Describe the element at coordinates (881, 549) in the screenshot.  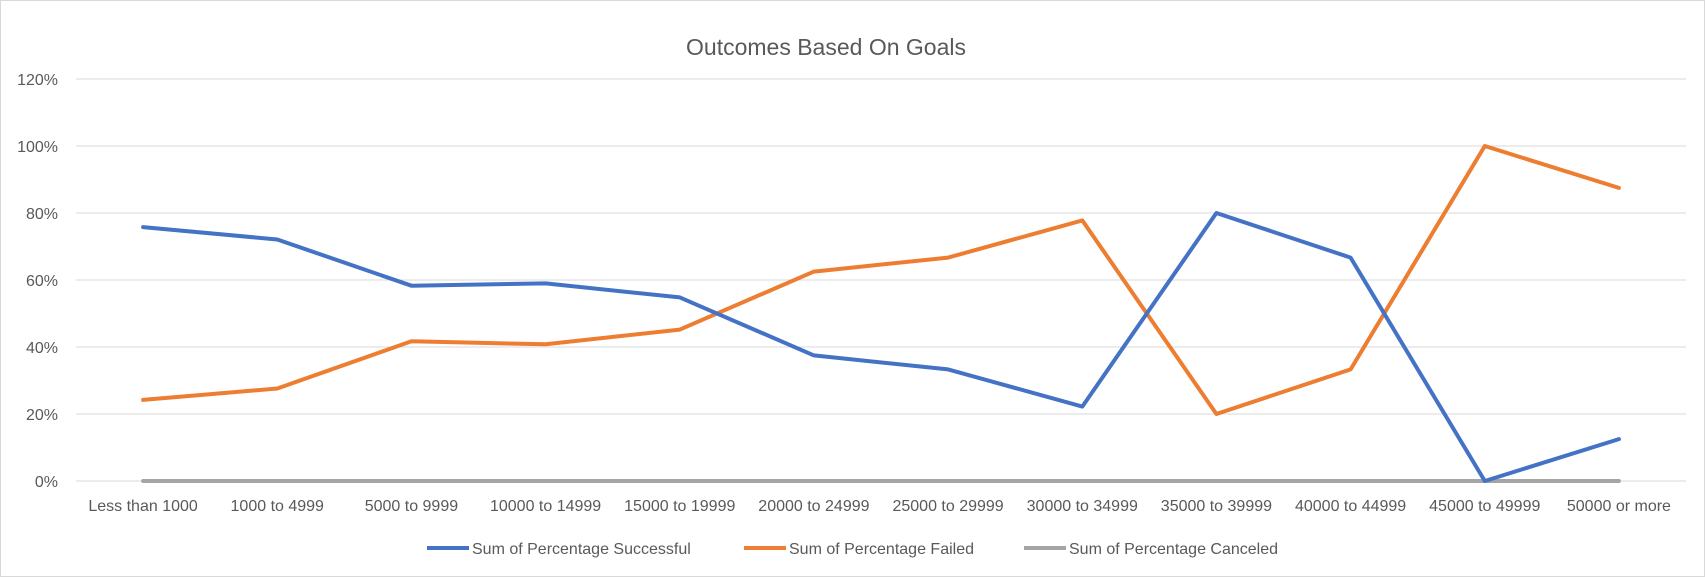
I see `legend-label: Sum of Percentage Failed` at that location.